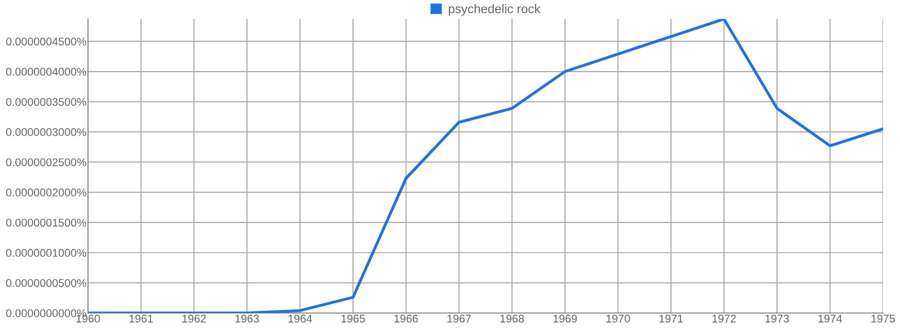 This screenshot has height=330, width=900. Describe the element at coordinates (300, 318) in the screenshot. I see `x-tick-label: 1964` at that location.